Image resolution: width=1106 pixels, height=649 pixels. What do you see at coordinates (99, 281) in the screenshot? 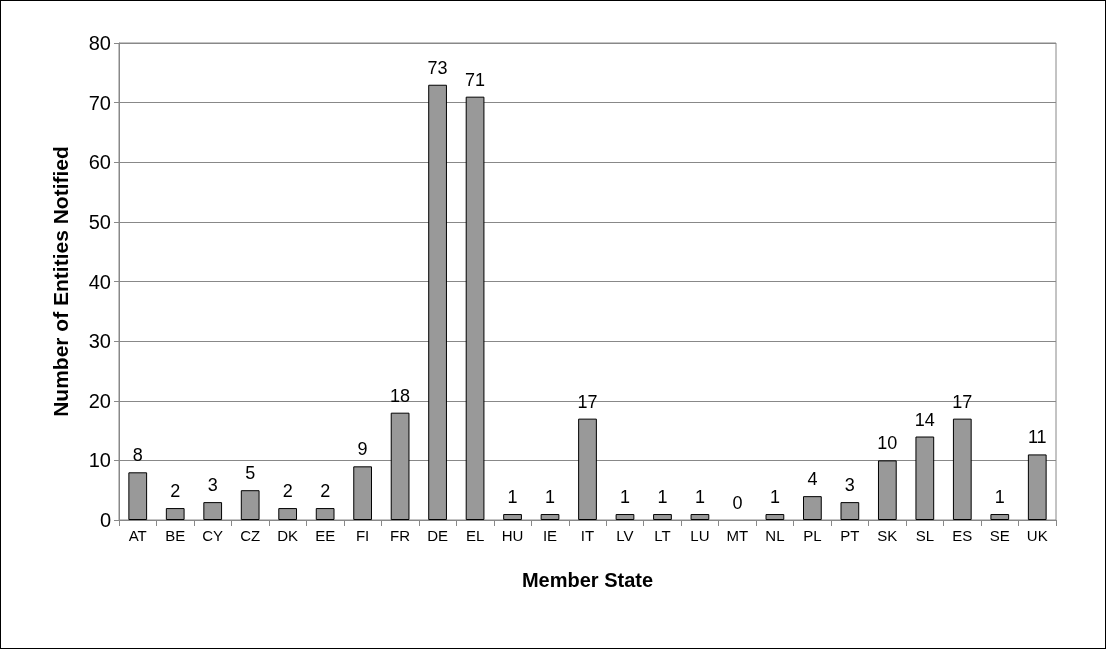
I see `y-tick-label: 40` at bounding box center [99, 281].